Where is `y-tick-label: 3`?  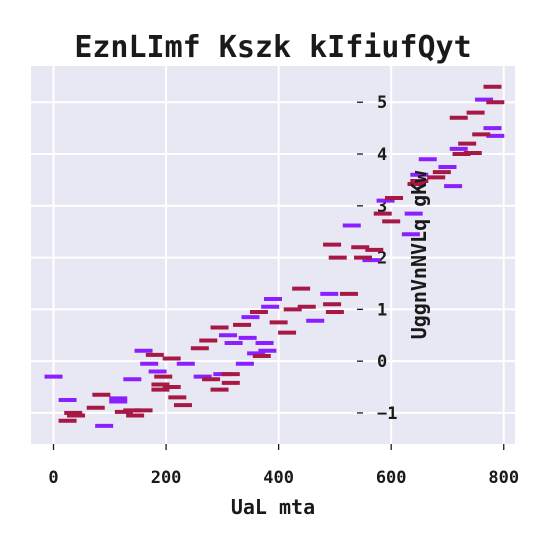 y-tick-label: 3 is located at coordinates (382, 207).